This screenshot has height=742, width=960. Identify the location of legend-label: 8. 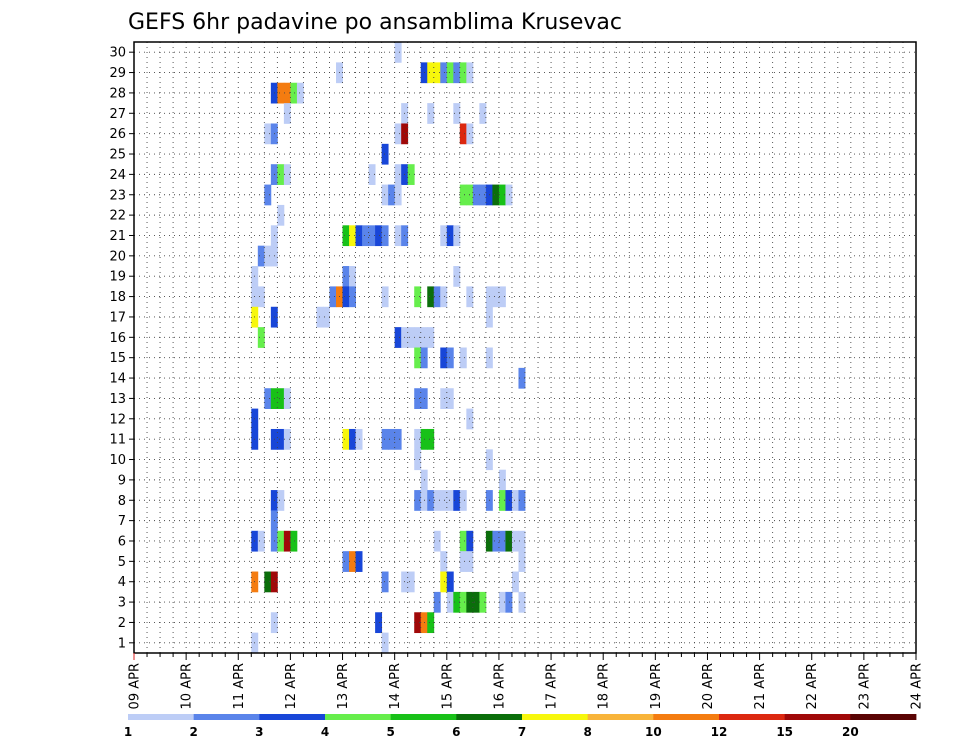
(587, 732).